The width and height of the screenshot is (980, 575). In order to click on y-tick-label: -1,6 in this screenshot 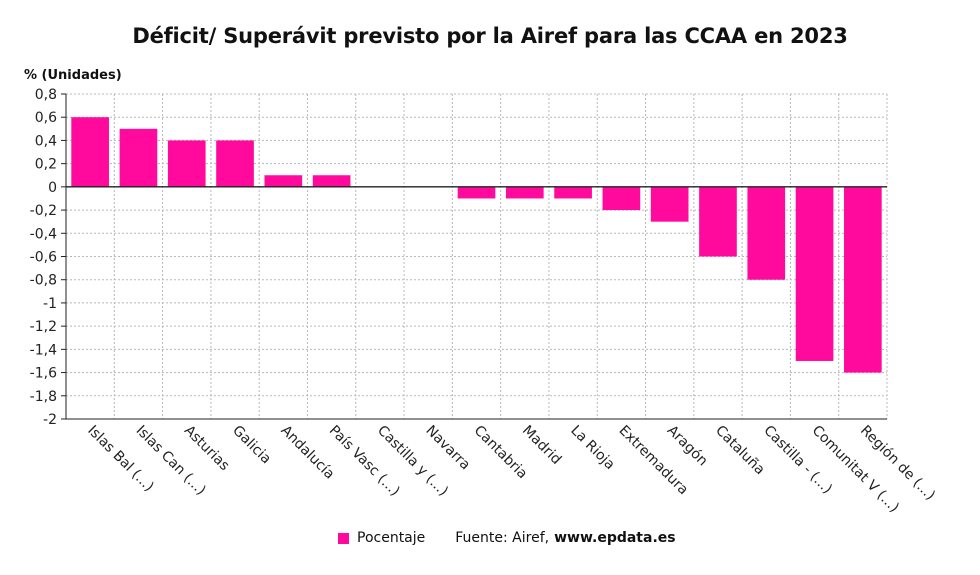, I will do `click(43, 374)`.